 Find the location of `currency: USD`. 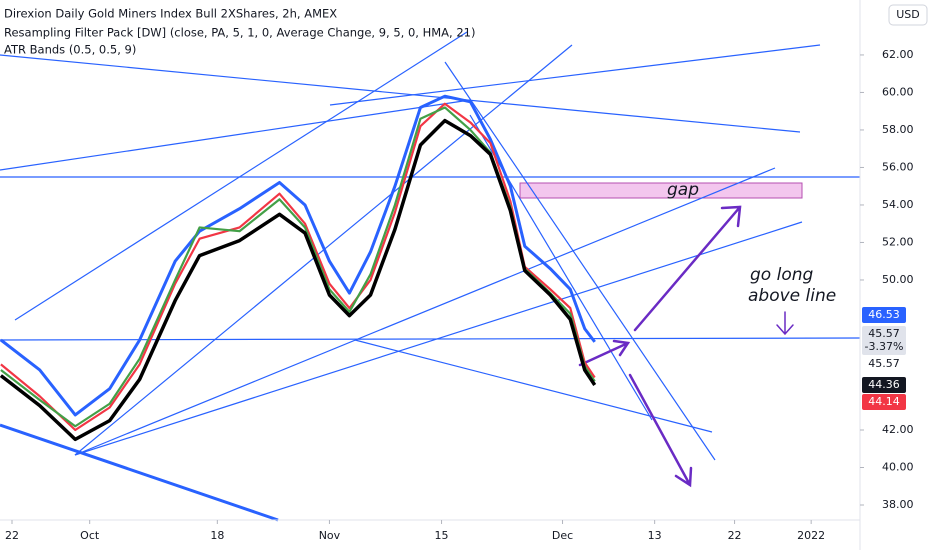

currency: USD is located at coordinates (908, 14).